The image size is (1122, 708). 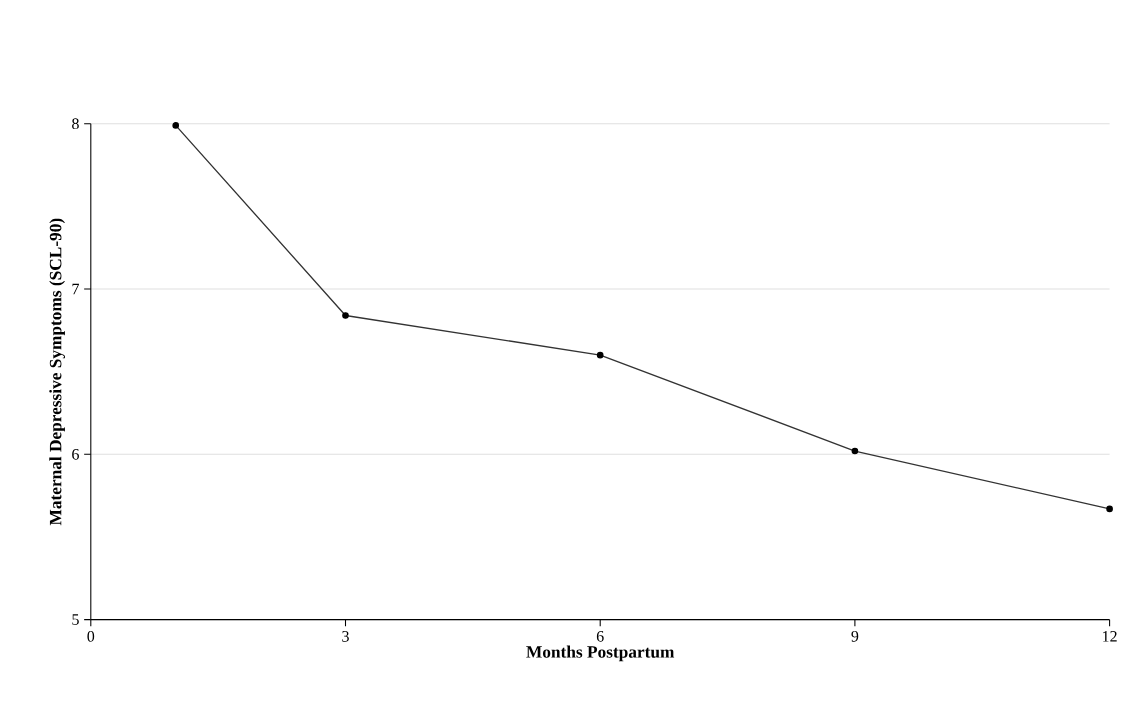 I want to click on x-tick-label: 9, so click(x=855, y=636).